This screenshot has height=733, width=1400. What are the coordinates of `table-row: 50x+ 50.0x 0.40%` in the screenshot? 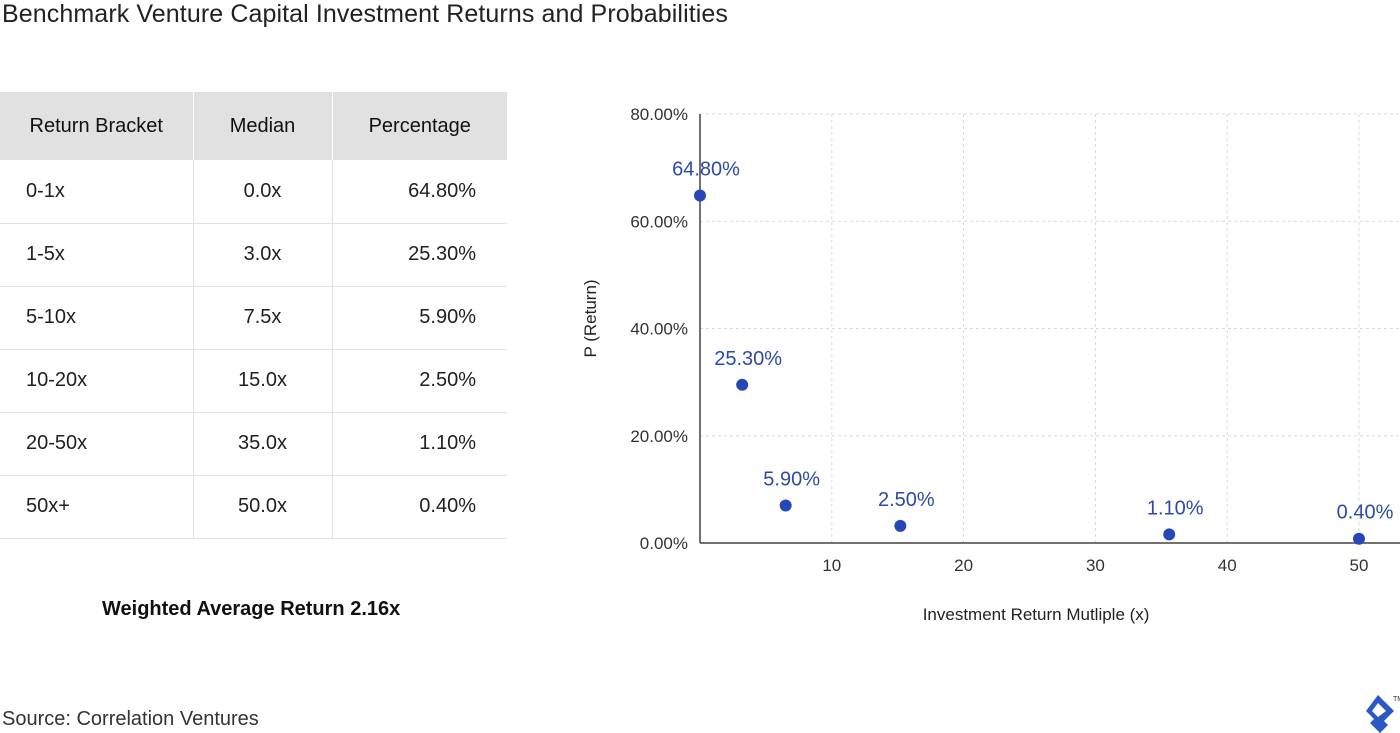 It's located at (253, 507).